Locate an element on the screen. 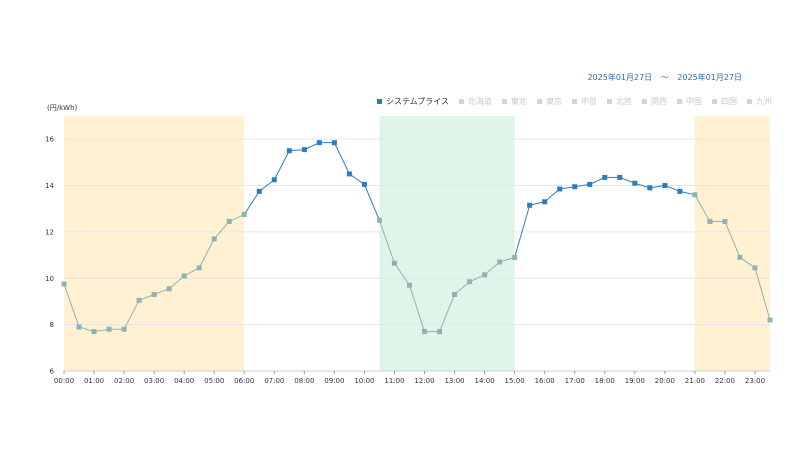 This screenshot has width=800, height=450. legend-item-hokuriku: 北陸 is located at coordinates (619, 101).